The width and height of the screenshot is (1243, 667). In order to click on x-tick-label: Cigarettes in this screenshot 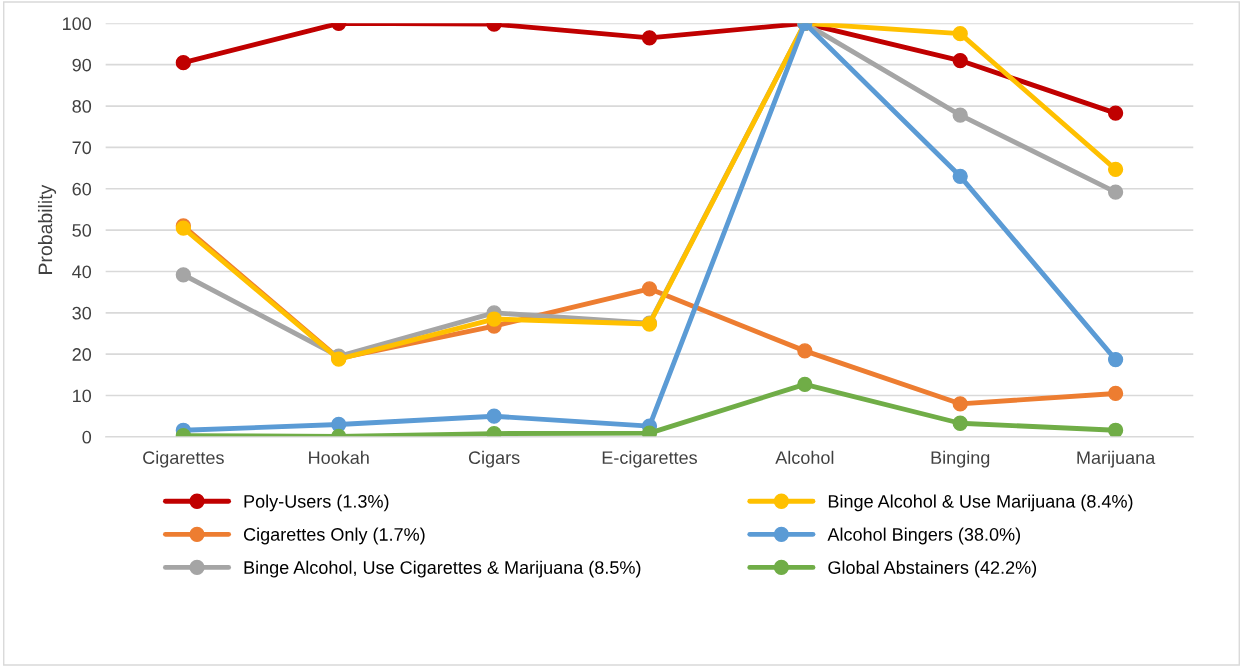, I will do `click(183, 459)`.